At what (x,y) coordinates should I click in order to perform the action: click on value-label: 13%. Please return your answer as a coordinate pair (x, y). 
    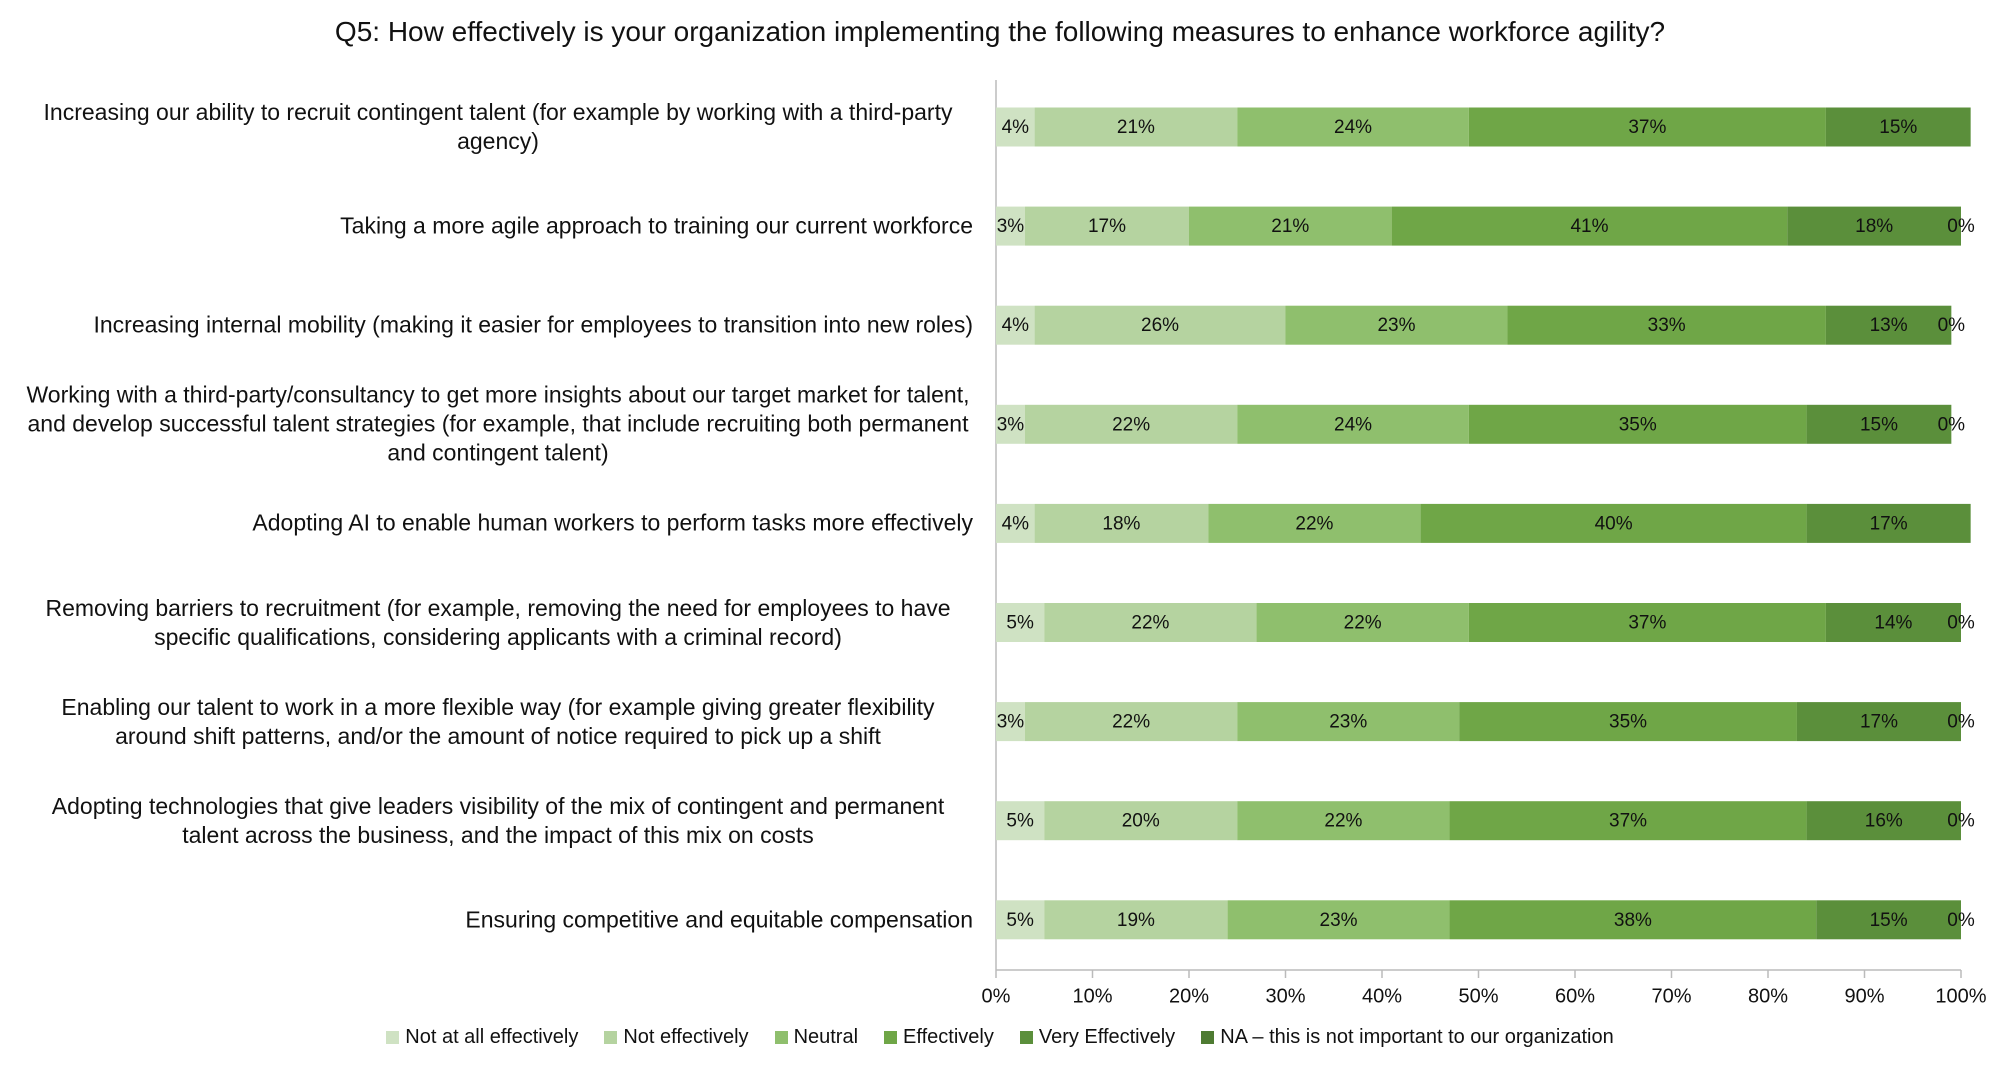
    Looking at the image, I should click on (1889, 325).